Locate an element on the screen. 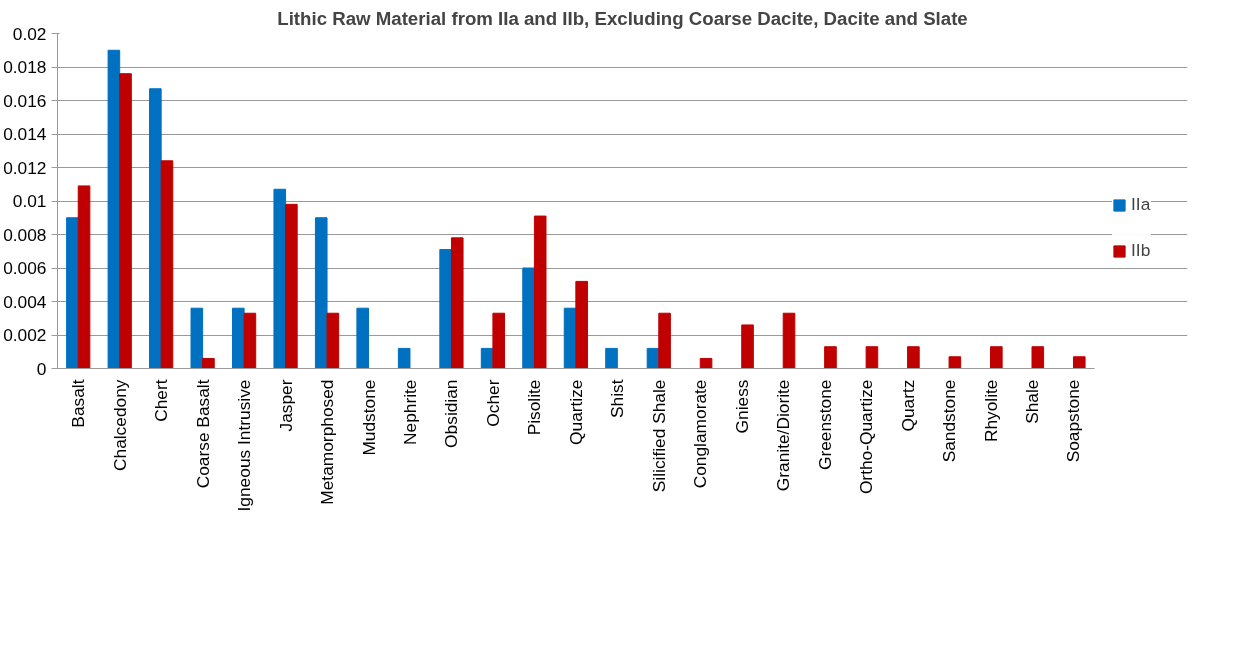 The width and height of the screenshot is (1255, 660). x-tick-label: Coarse Basalt is located at coordinates (202, 434).